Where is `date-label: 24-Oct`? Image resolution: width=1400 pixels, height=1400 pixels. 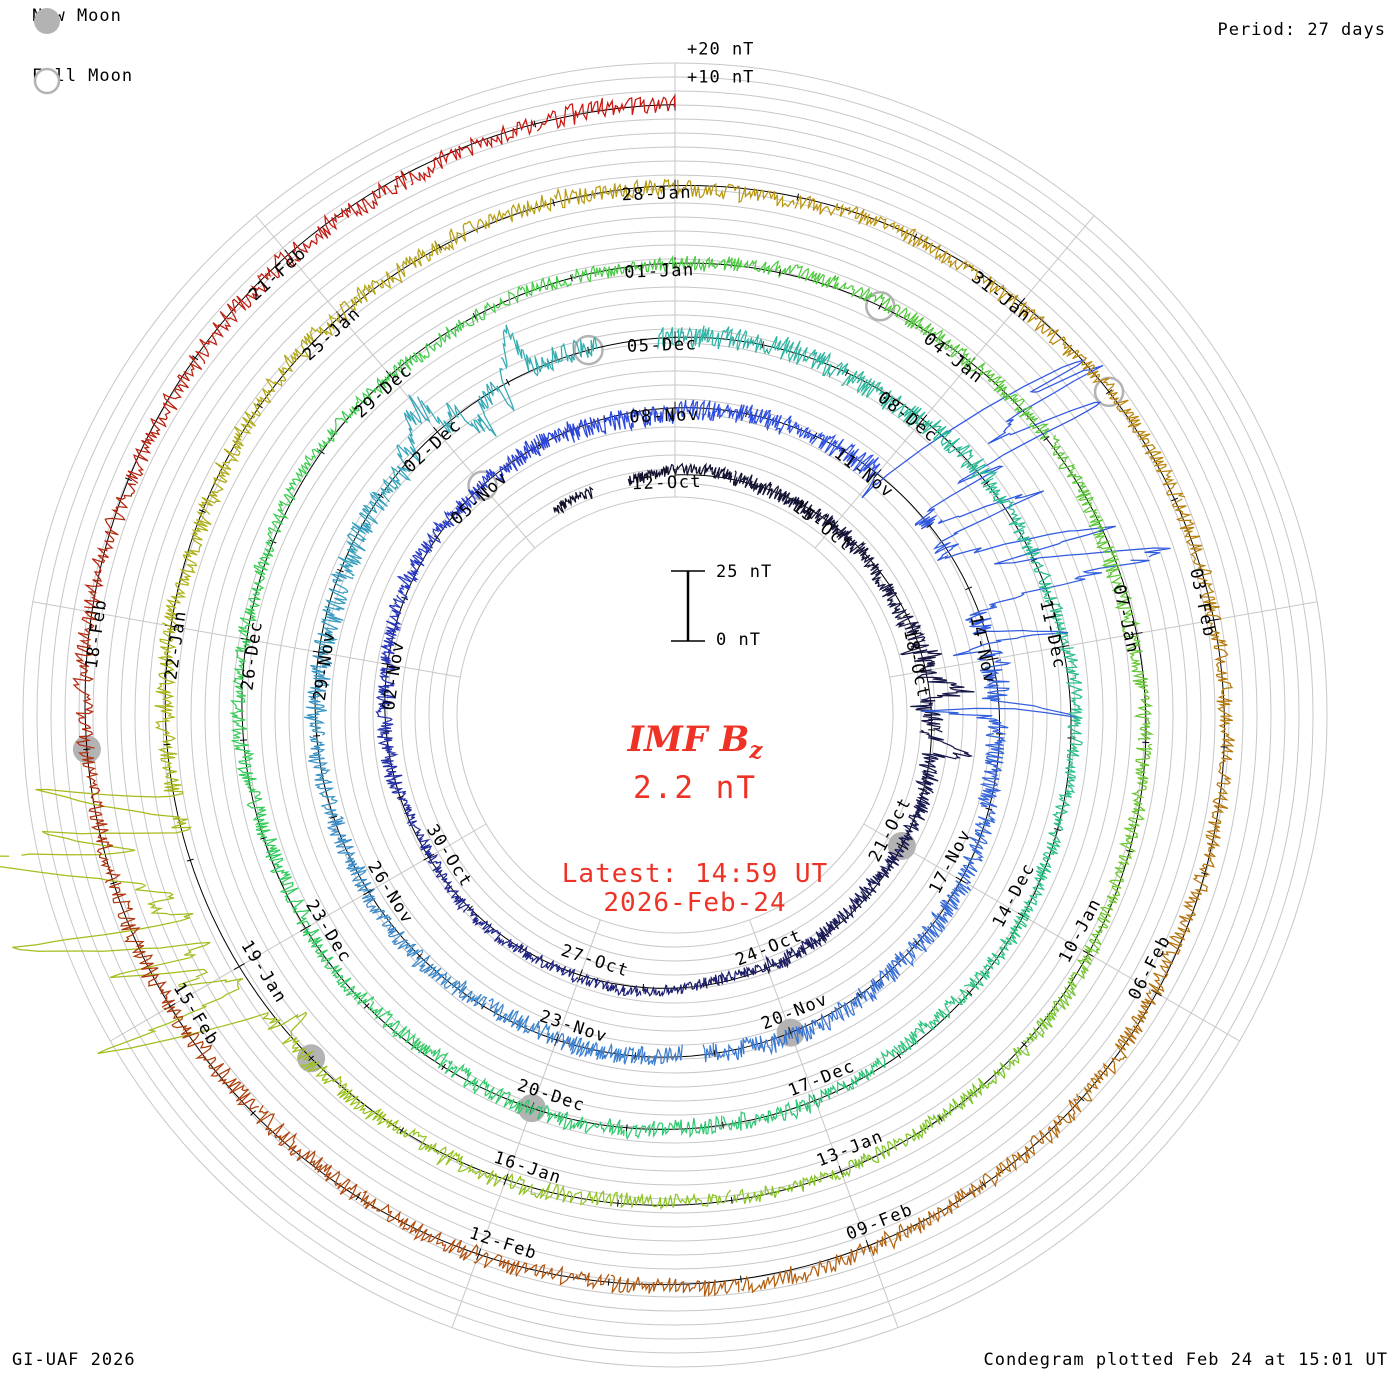 date-label: 24-Oct is located at coordinates (769, 948).